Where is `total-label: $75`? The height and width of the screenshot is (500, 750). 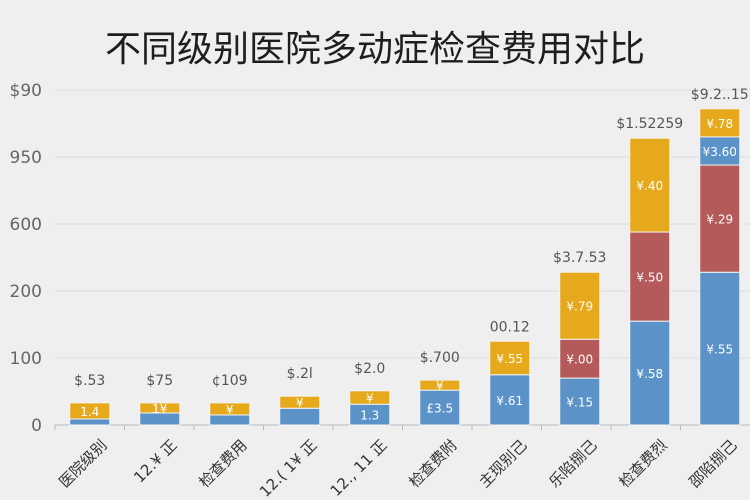
total-label: $75 is located at coordinates (159, 381).